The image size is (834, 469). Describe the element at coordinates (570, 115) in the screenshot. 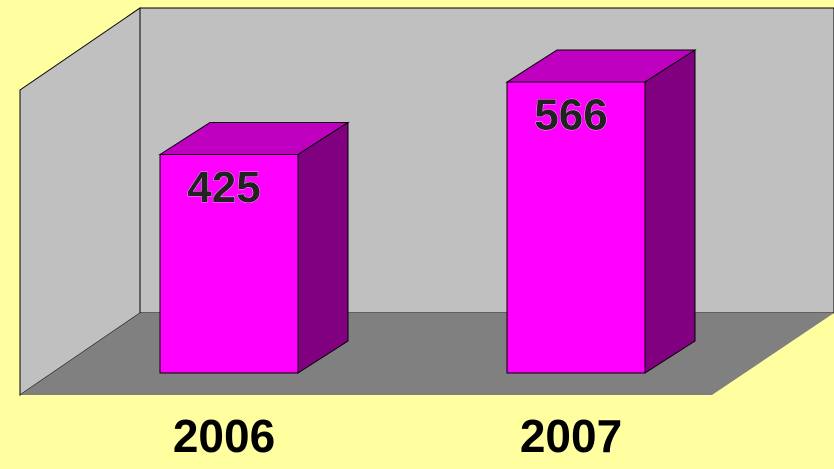

I see `value-label: 566` at that location.